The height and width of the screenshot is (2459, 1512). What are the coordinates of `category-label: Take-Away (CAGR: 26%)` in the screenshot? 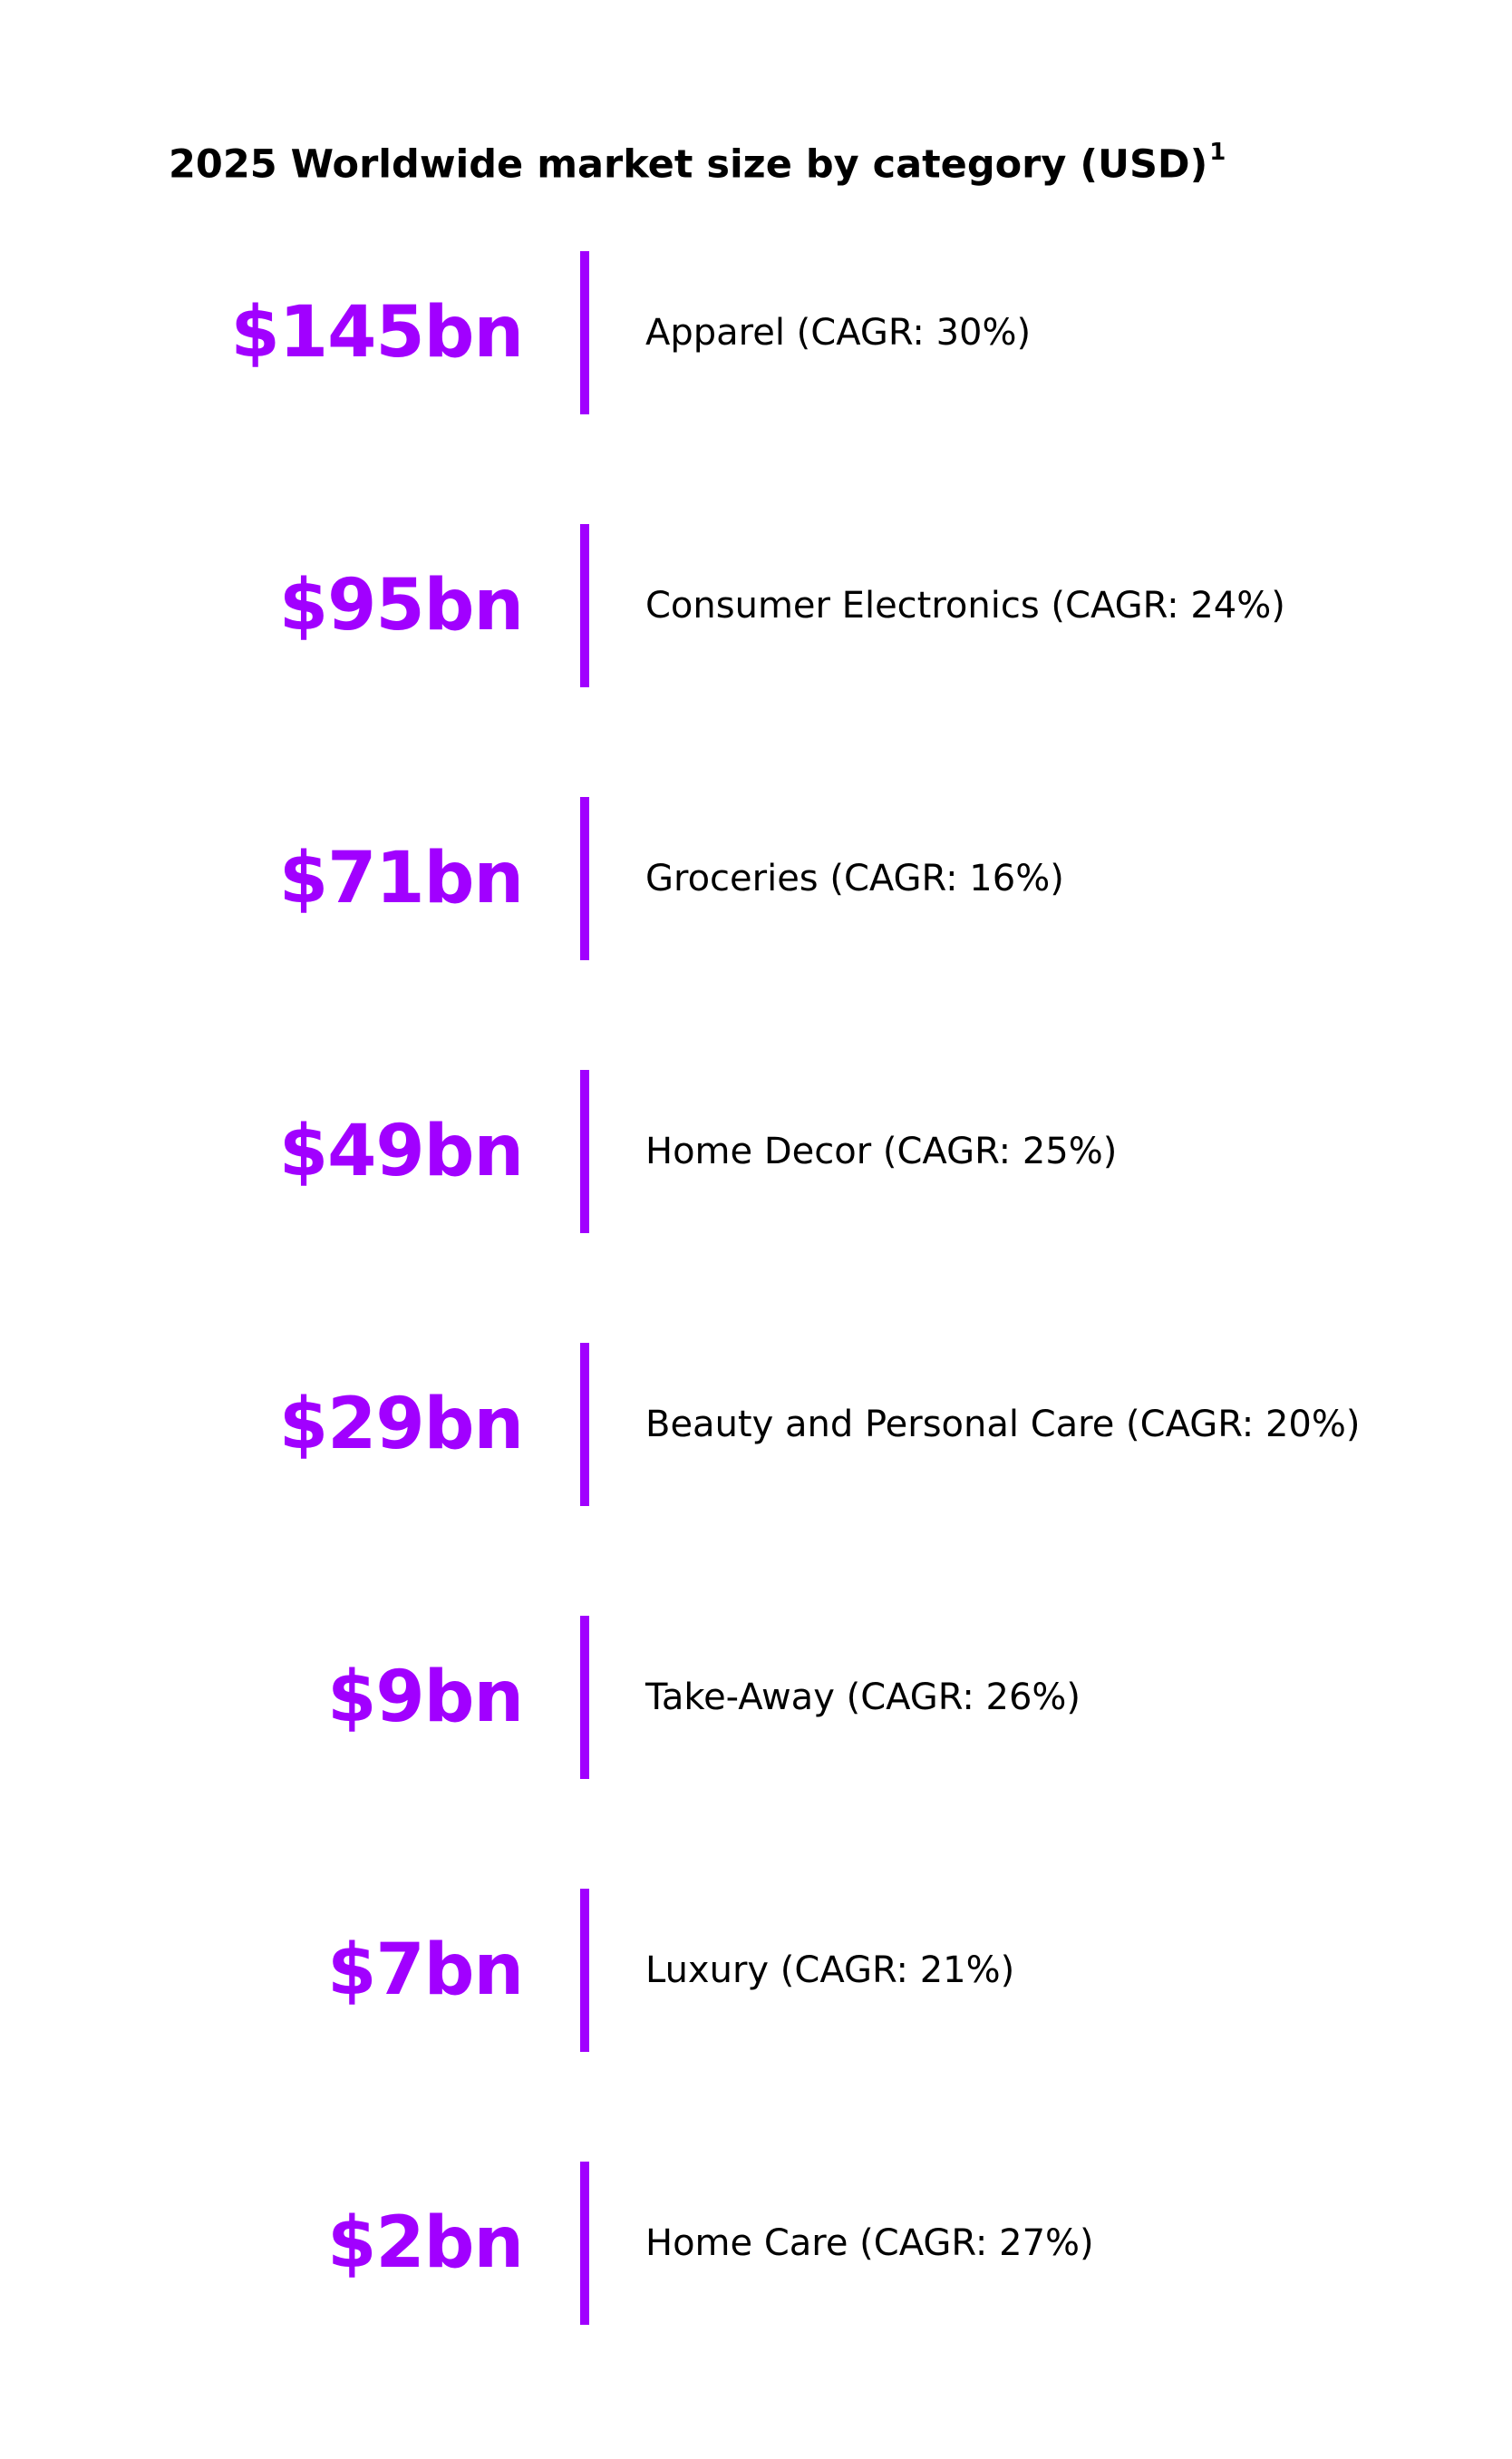 It's located at (863, 1697).